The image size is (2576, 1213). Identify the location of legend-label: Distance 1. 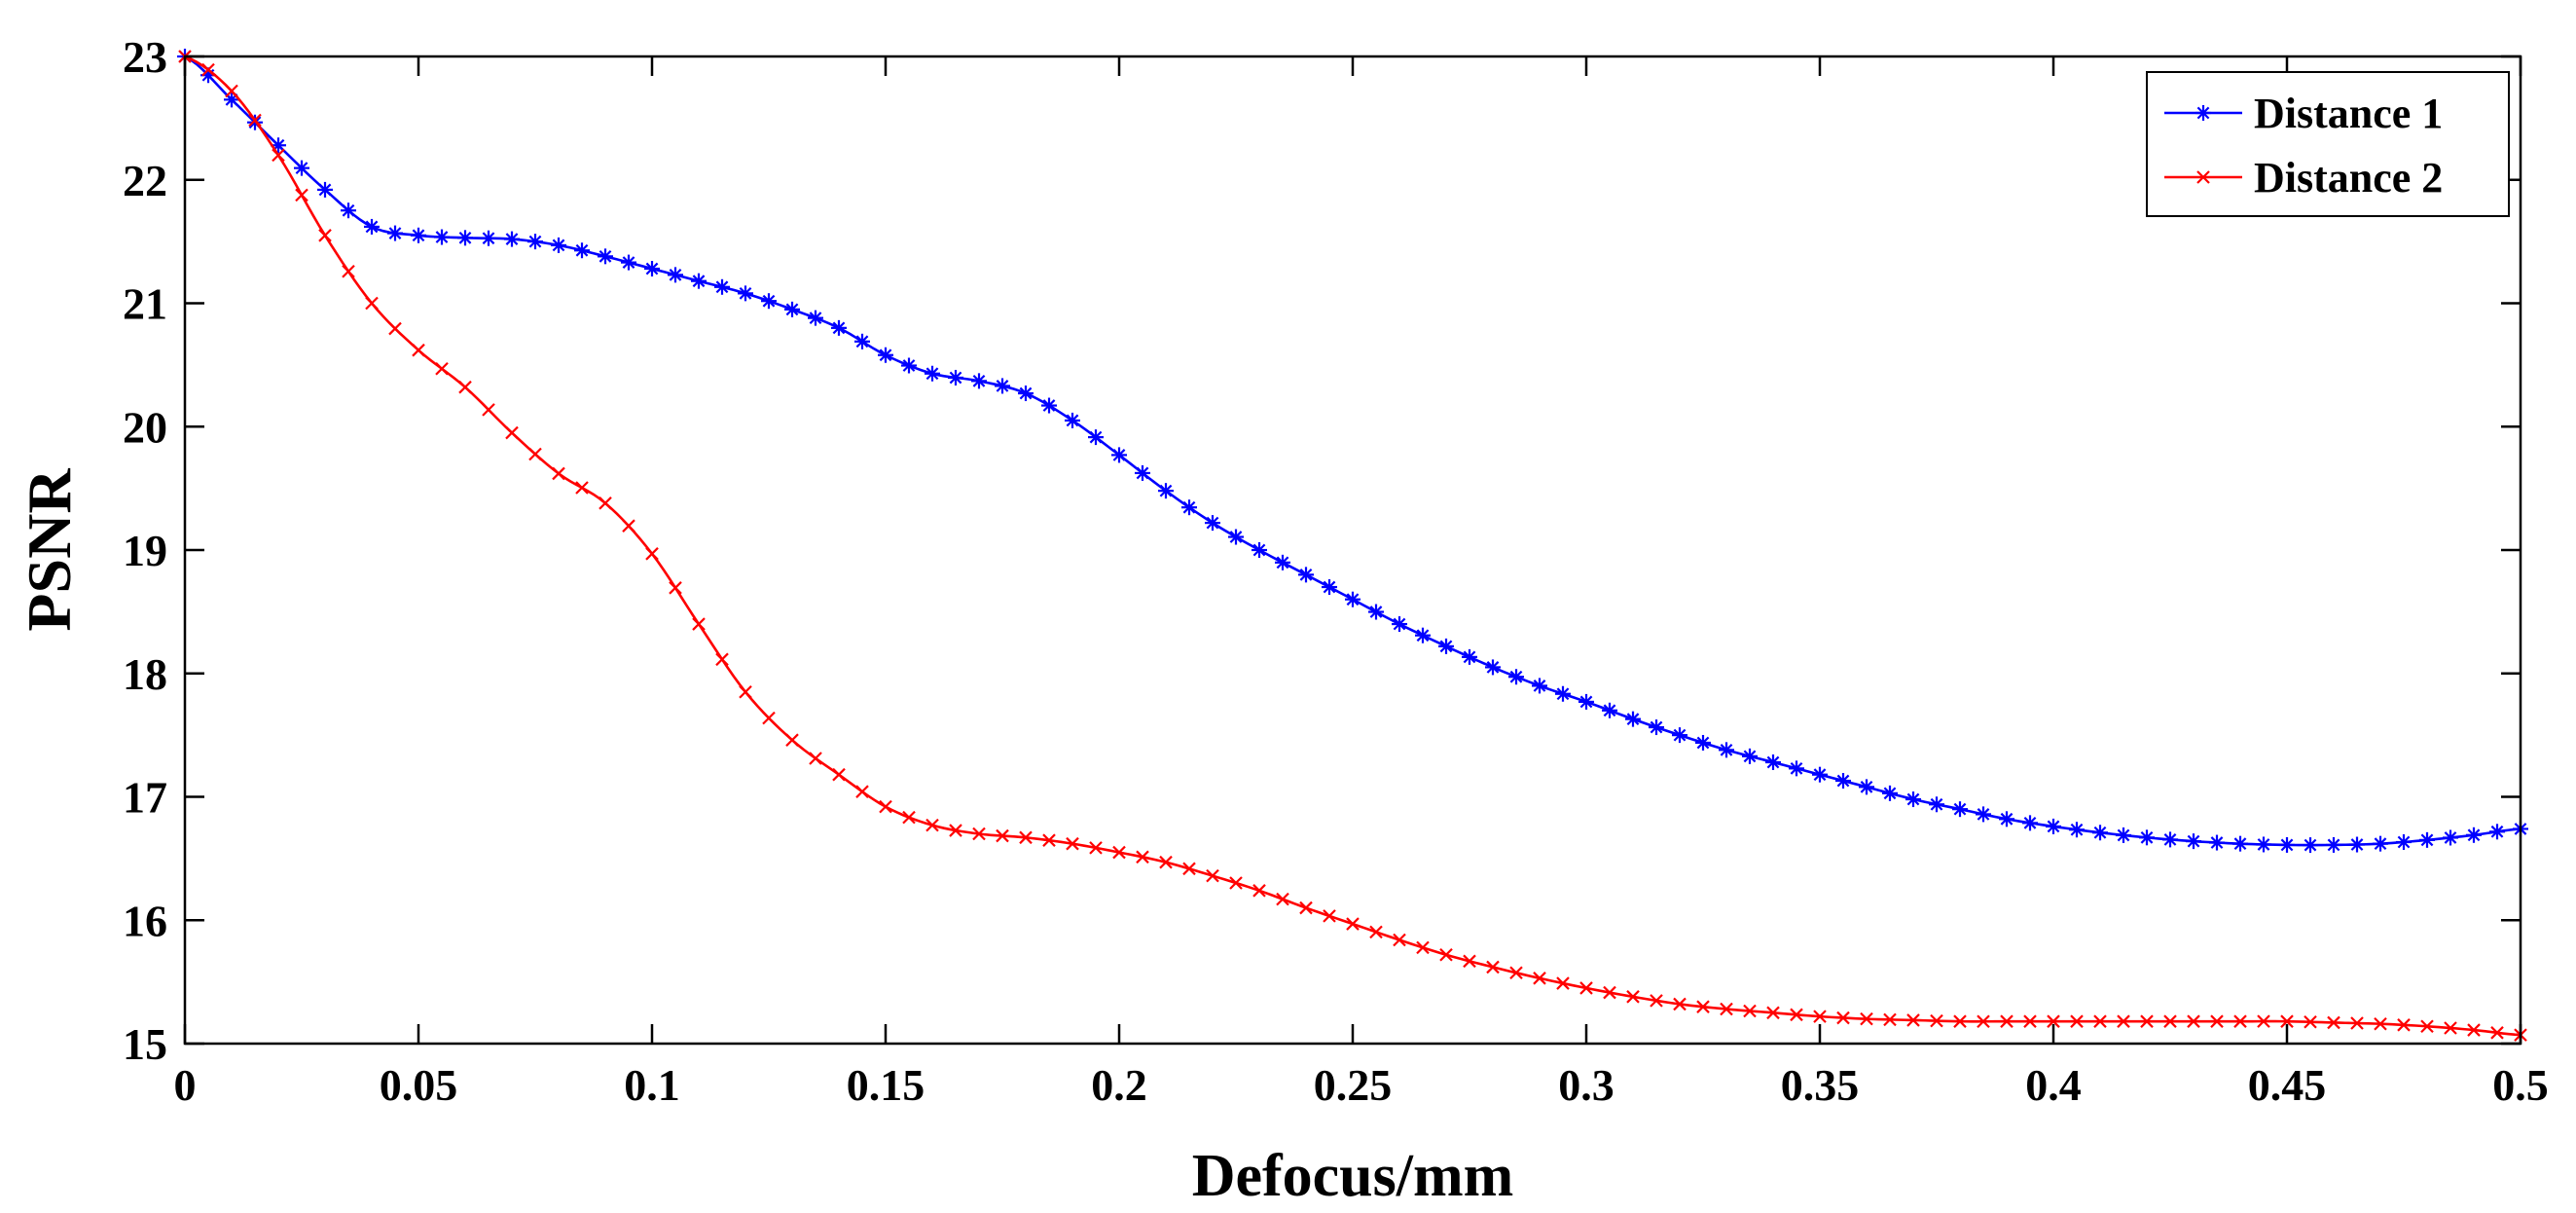
(2348, 113).